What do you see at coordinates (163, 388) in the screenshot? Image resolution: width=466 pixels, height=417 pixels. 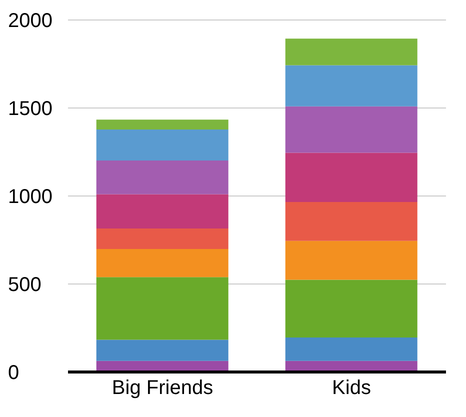 I see `x-tick-label: Big Friends` at bounding box center [163, 388].